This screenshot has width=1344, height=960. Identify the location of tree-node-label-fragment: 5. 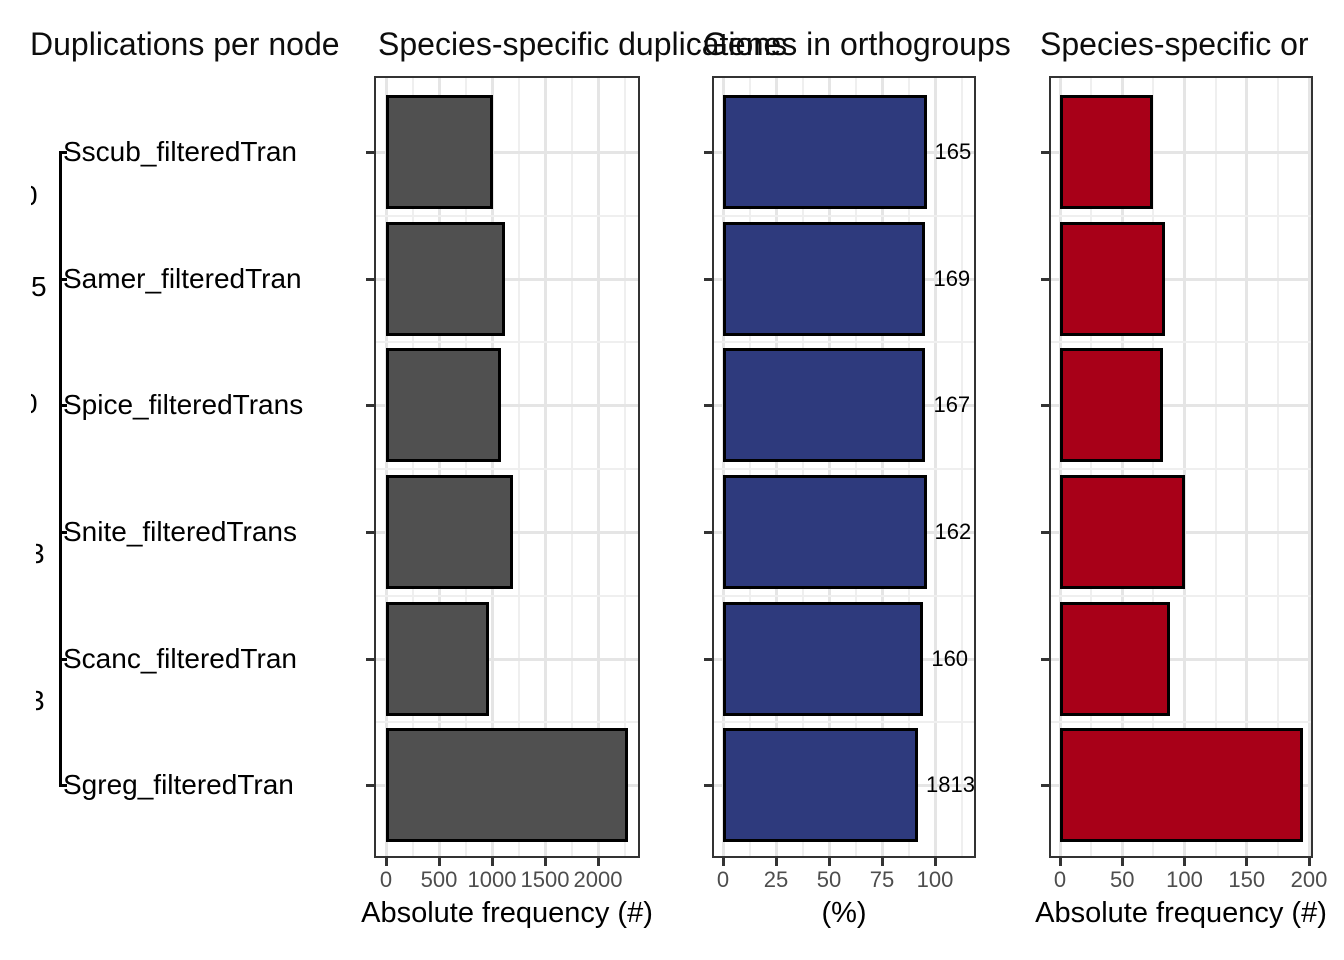
(39, 287).